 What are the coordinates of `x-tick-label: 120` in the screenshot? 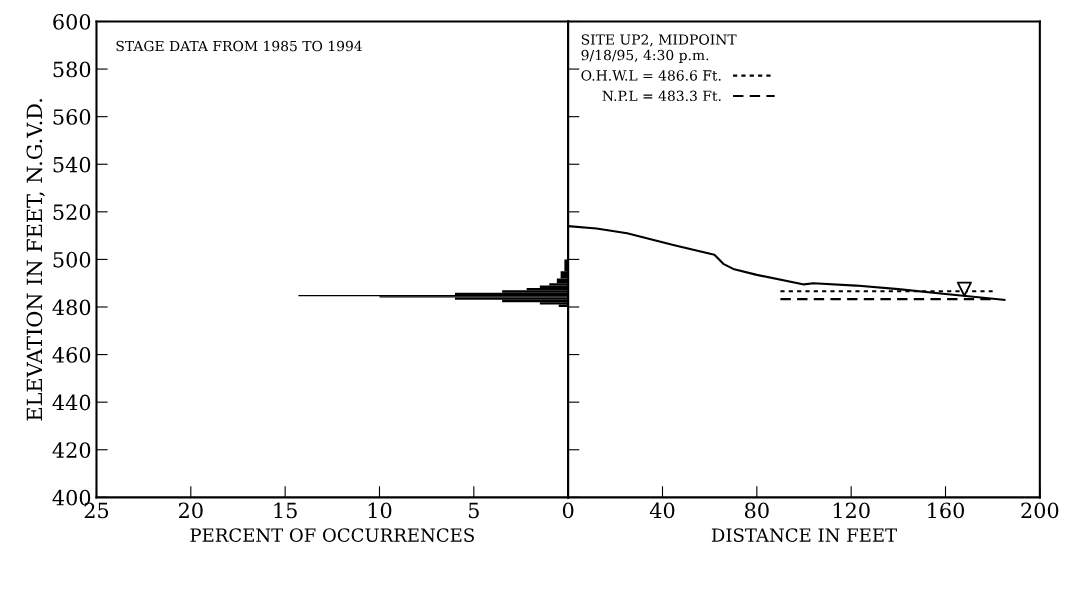 It's located at (851, 510).